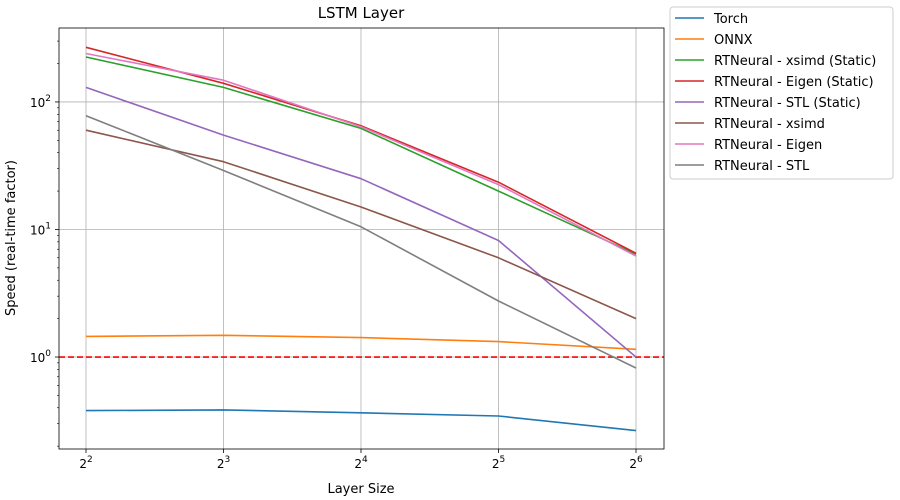 The width and height of the screenshot is (900, 500). What do you see at coordinates (40, 357) in the screenshot?
I see `y-tick-label: 100` at bounding box center [40, 357].